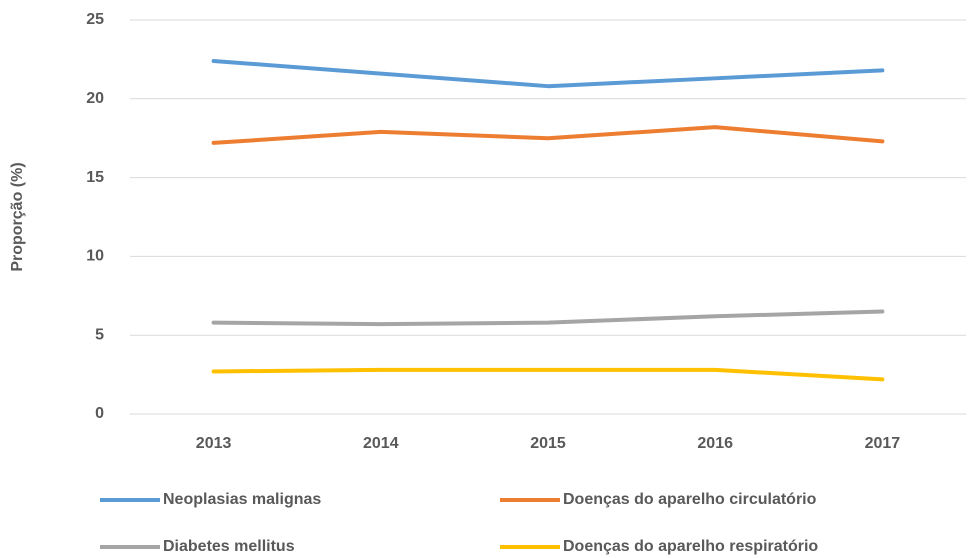  Describe the element at coordinates (99, 413) in the screenshot. I see `y-tick-label: 0` at that location.